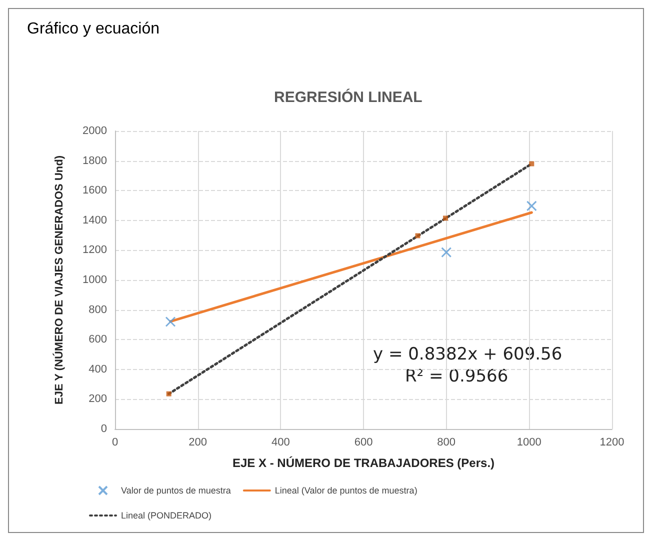 The image size is (654, 543). I want to click on legend-label: Lineal (Valor de puntos de muestra), so click(346, 491).